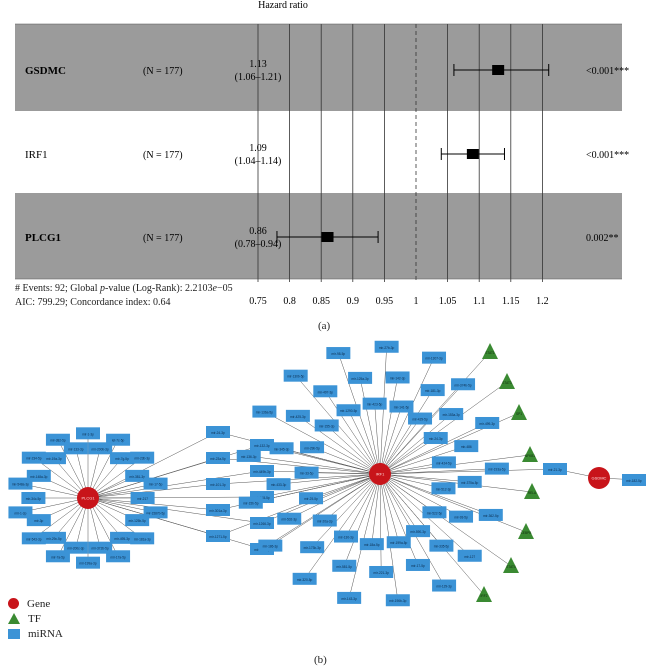 Image resolution: width=650 pixels, height=667 pixels. Describe the element at coordinates (258, 244) in the screenshot. I see `row-ci: (0.78–0.94)` at that location.